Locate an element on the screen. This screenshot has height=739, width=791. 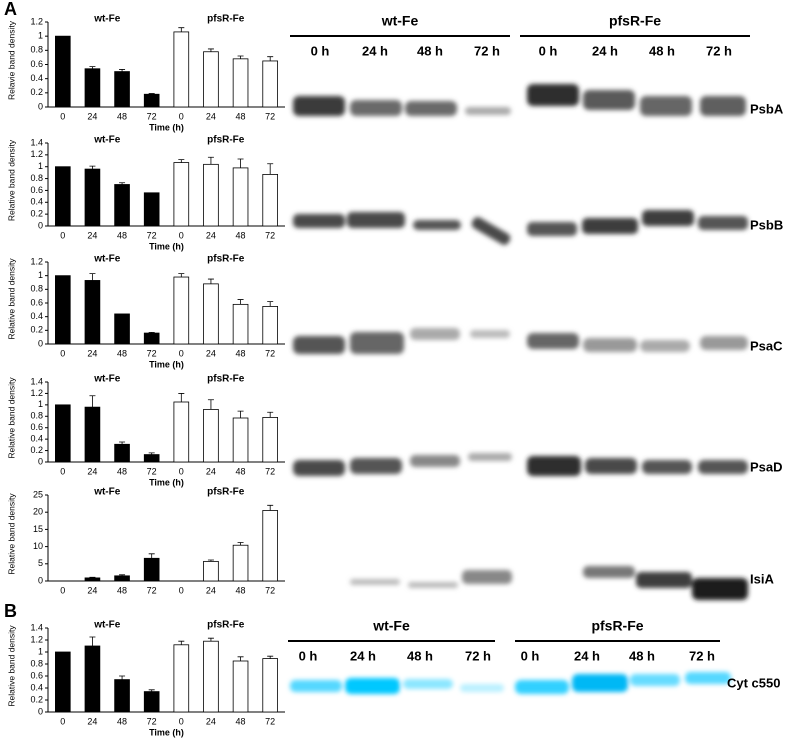
y-axis-label: Relative band density is located at coordinates (11, 418).